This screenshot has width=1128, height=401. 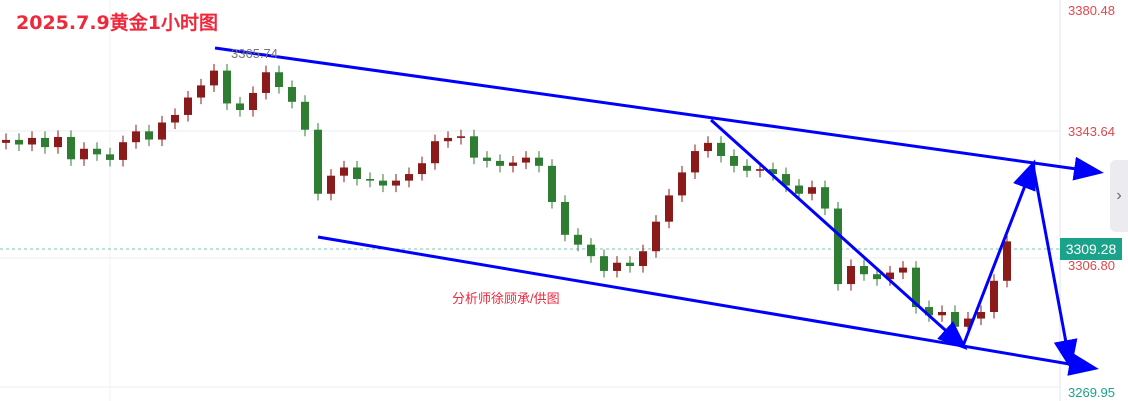 I want to click on chevron-right-icon: ›, so click(x=1119, y=195).